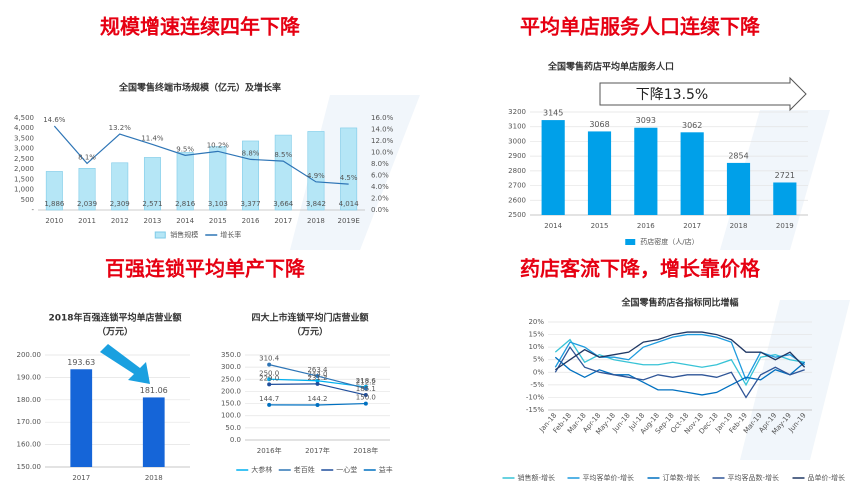  What do you see at coordinates (679, 303) in the screenshot?
I see `chart-title: 全国零售药店各指标同比增幅` at bounding box center [679, 303].